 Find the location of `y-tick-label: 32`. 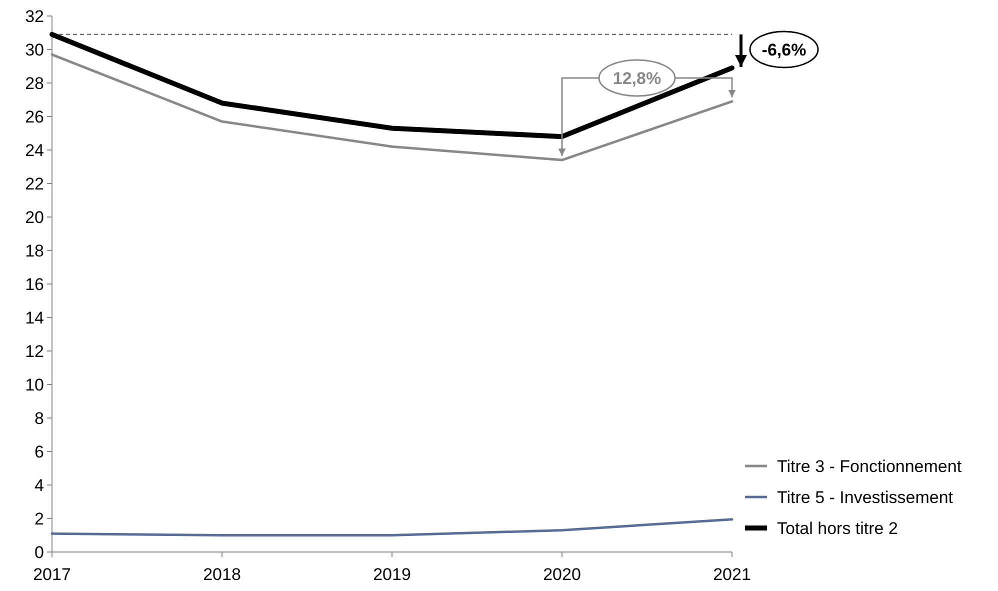

y-tick-label: 32 is located at coordinates (34, 16).